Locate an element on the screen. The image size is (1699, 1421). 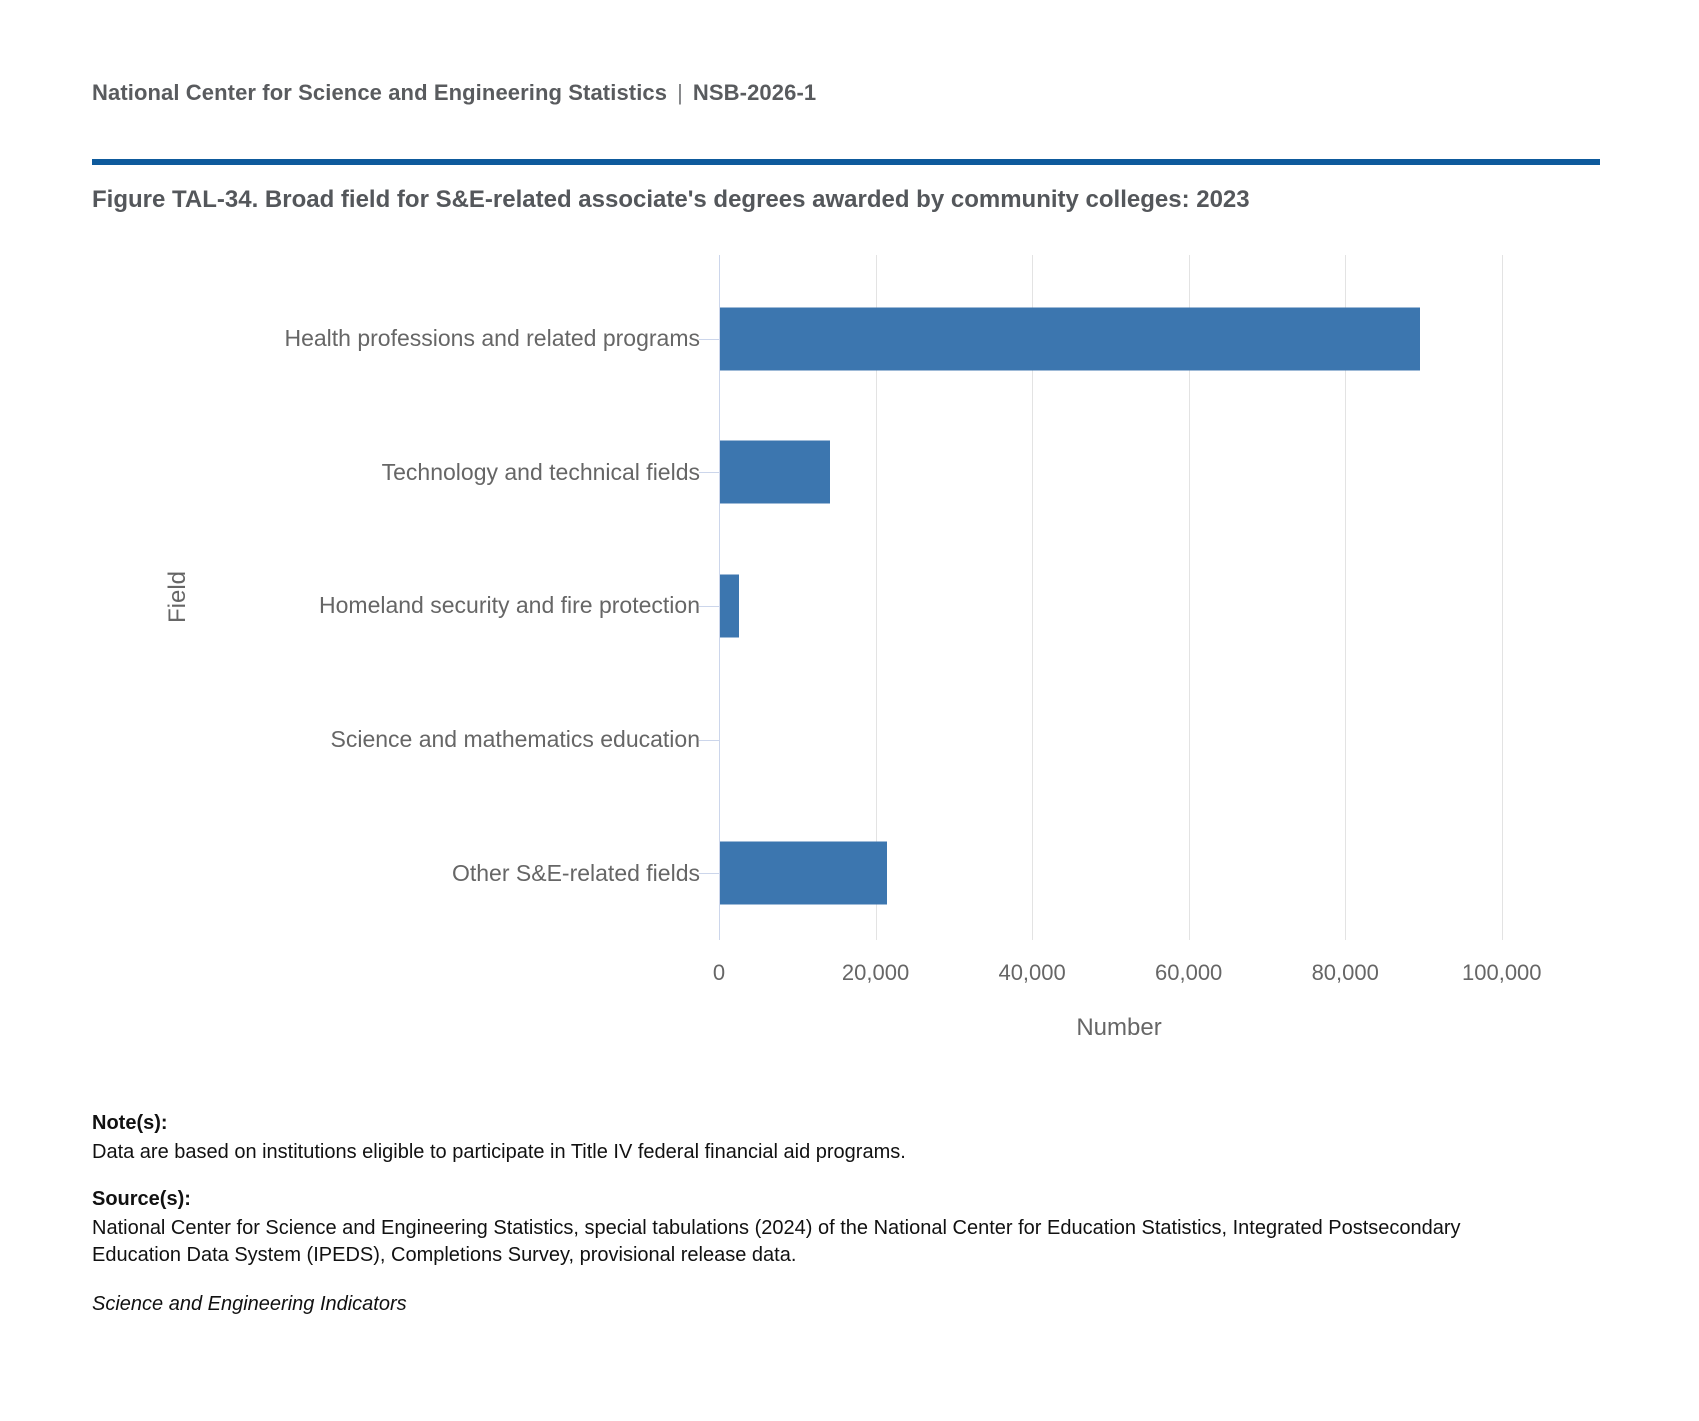
report-id: NSB-2026-1 is located at coordinates (754, 92).